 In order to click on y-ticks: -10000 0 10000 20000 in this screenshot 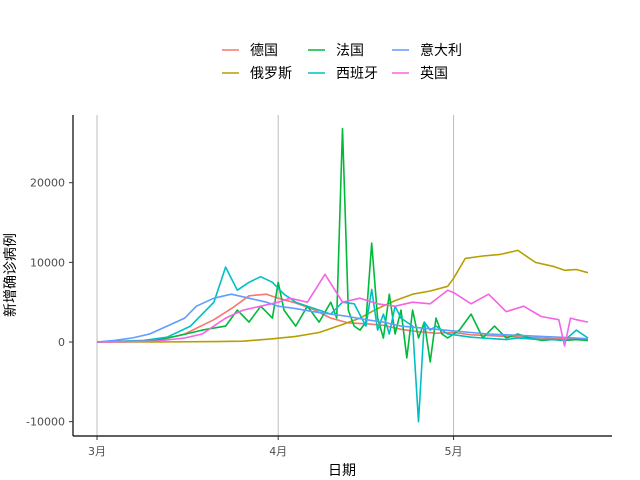, I will do `click(49, 303)`.